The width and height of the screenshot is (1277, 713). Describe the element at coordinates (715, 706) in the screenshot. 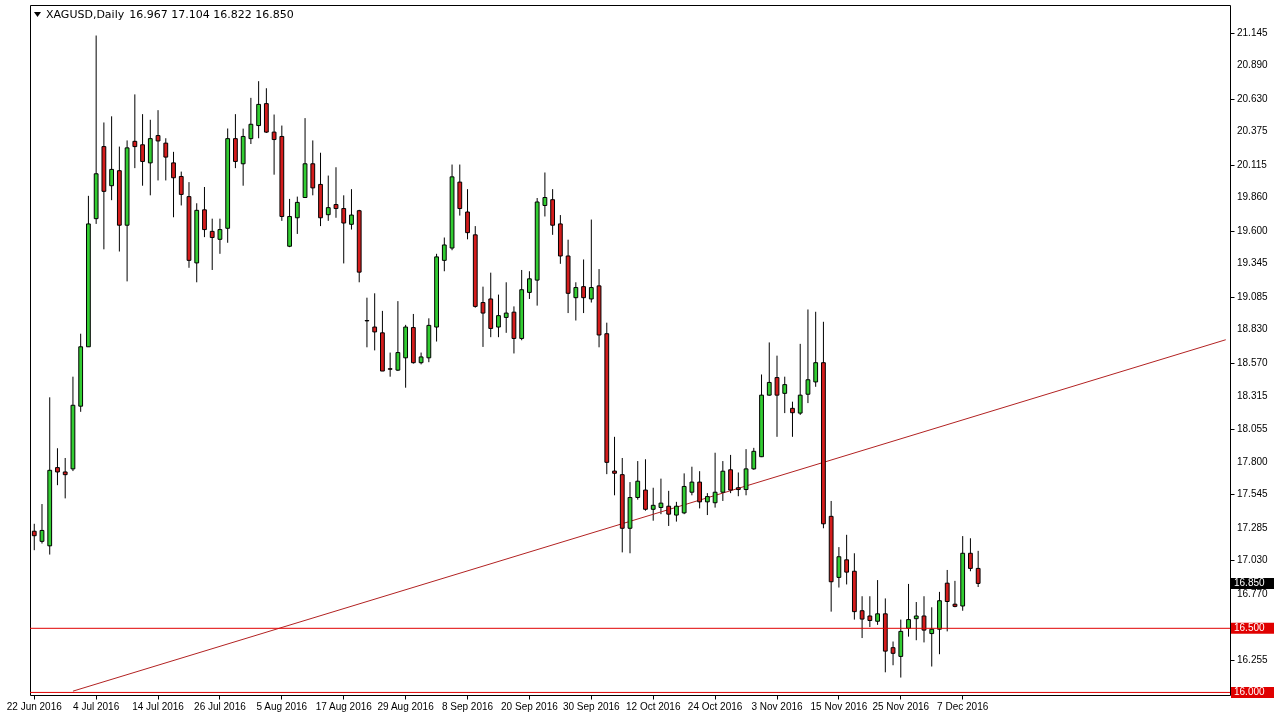

I see `x-tick-label: 24 Oct 2016` at that location.